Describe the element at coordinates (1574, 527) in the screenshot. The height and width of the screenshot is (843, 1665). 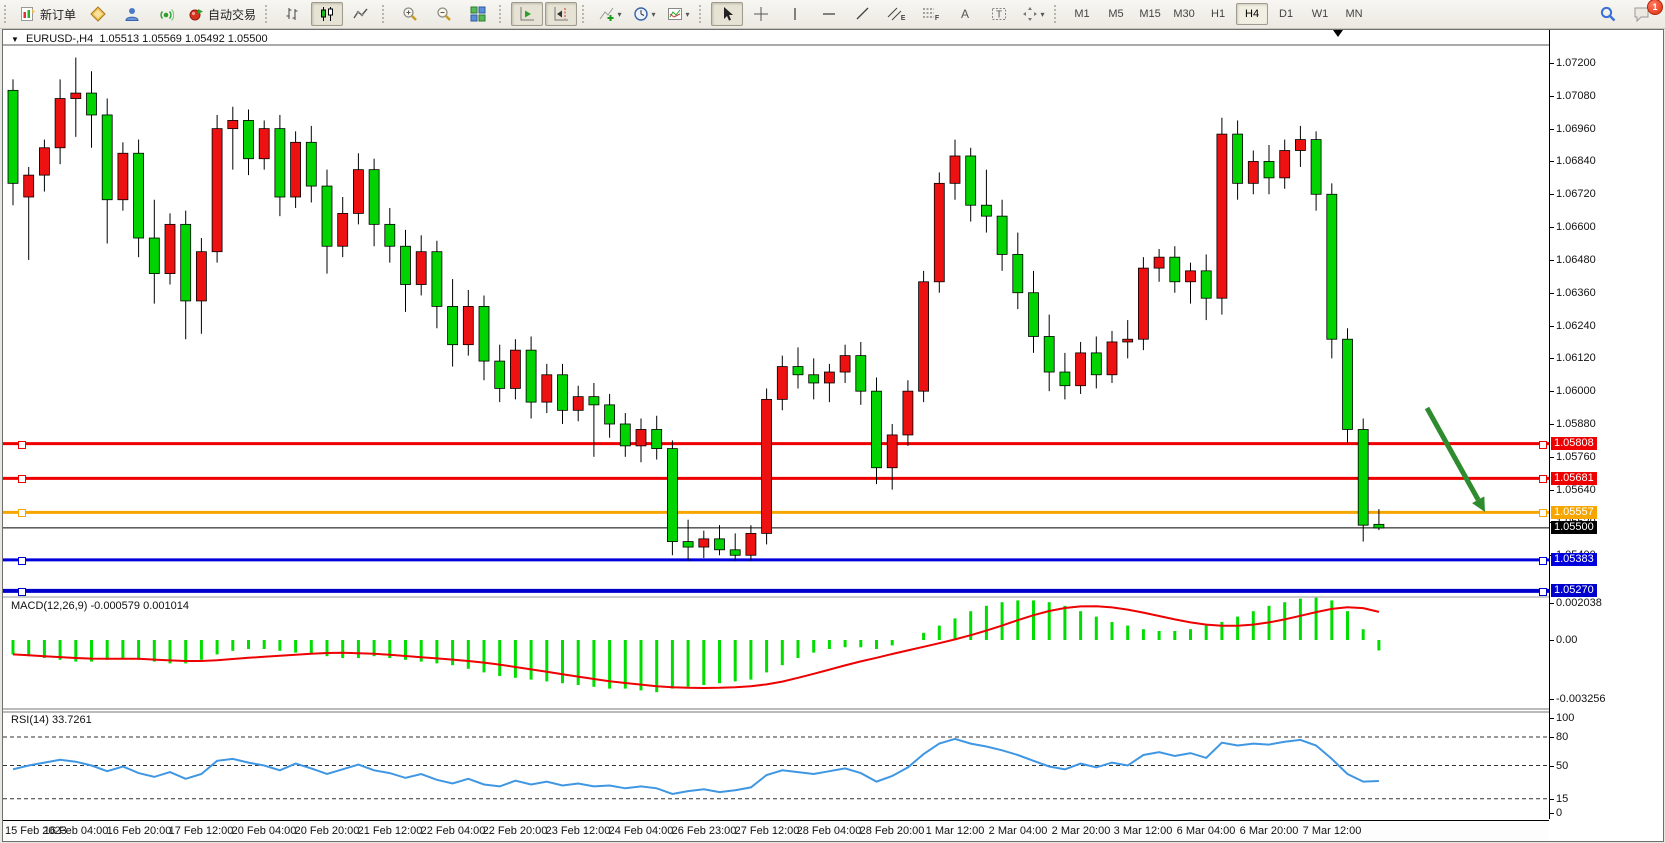
I see `price-line-tag: 1.05500` at that location.